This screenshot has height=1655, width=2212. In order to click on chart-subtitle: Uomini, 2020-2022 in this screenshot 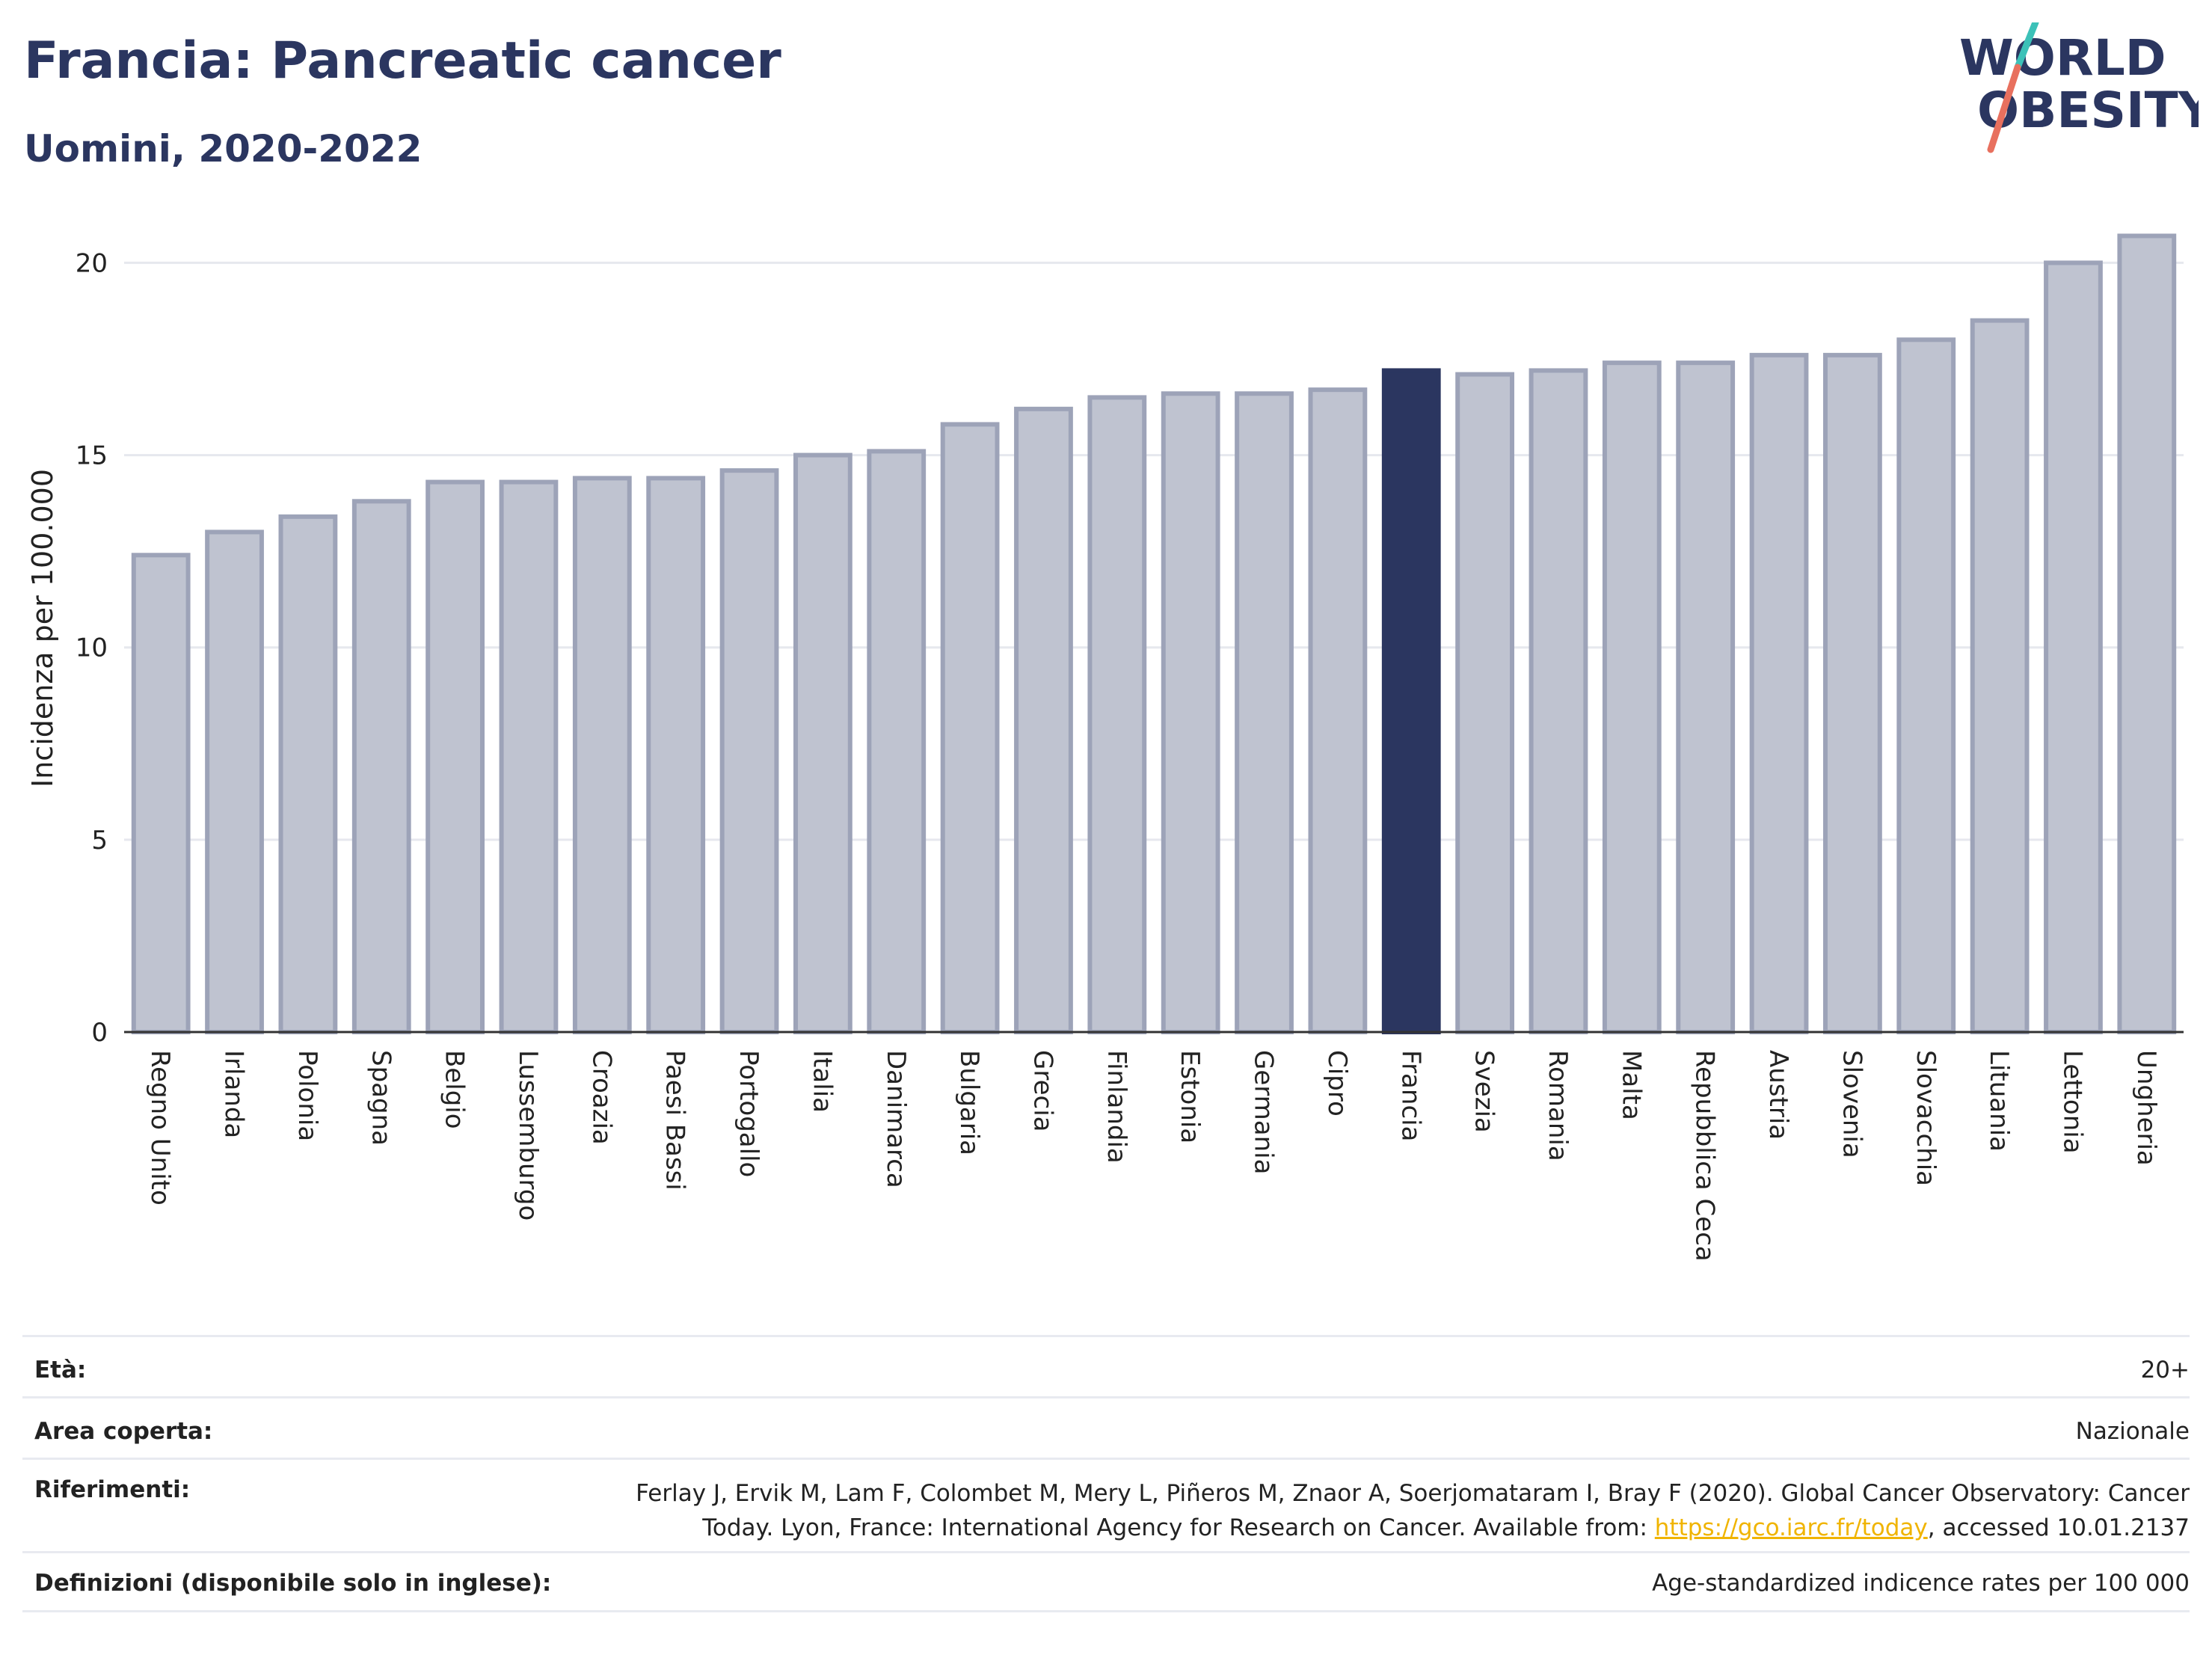, I will do `click(223, 149)`.